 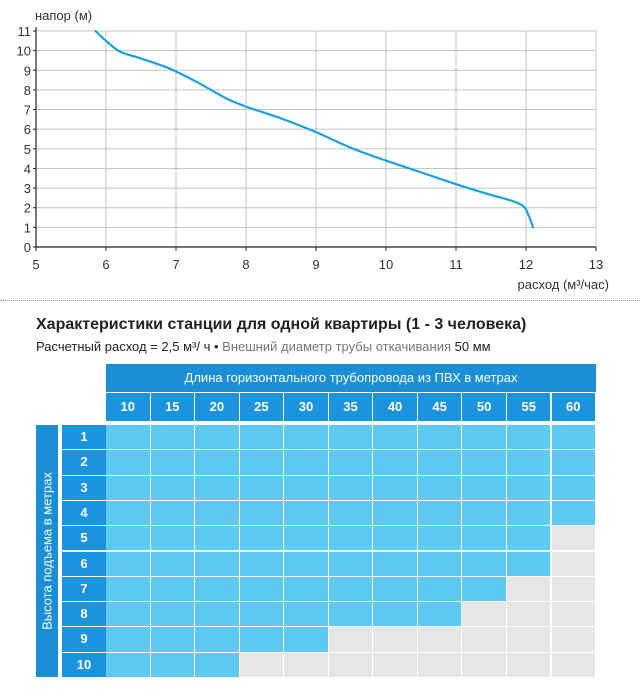 I want to click on x-tick-label: 5, so click(x=35, y=264).